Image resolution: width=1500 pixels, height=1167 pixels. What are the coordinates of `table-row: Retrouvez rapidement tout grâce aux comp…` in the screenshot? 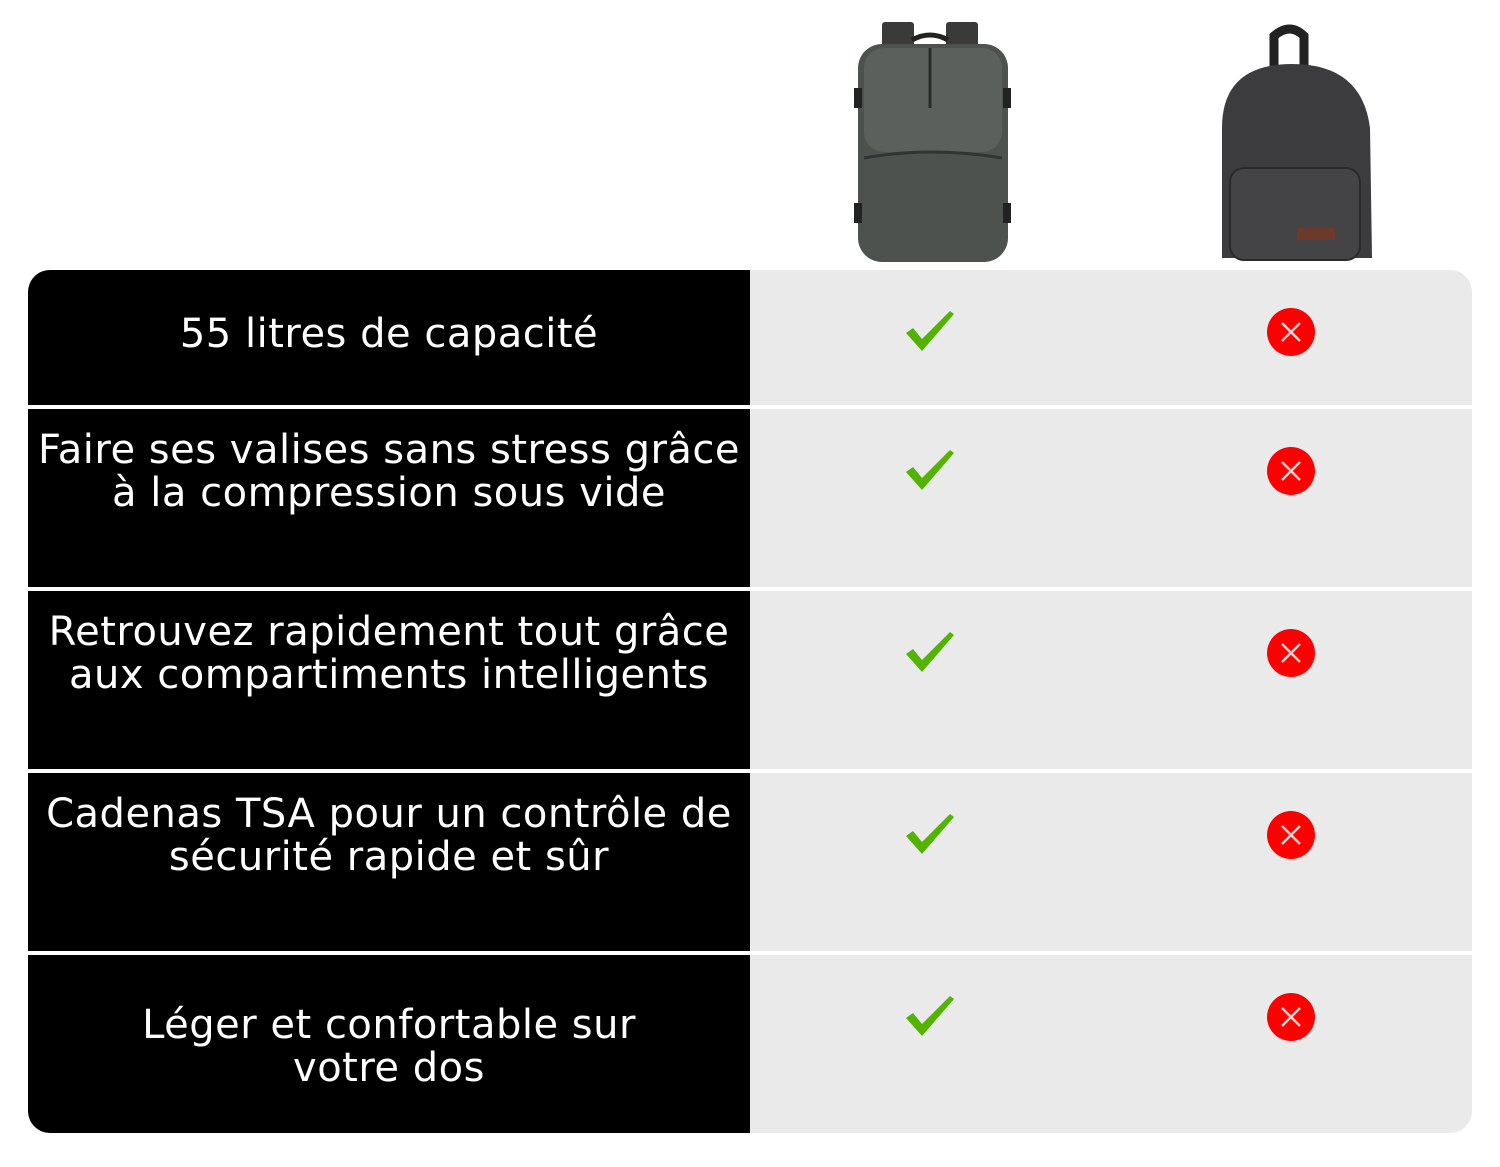 It's located at (750, 680).